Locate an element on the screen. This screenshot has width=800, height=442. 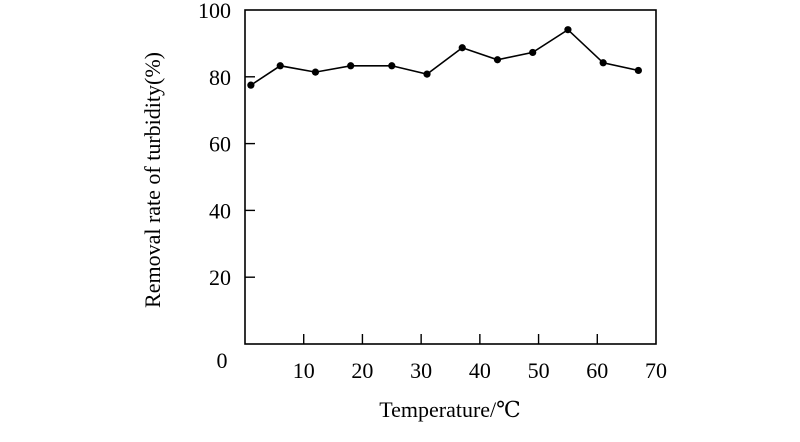
x-tick-label: 30 is located at coordinates (421, 370).